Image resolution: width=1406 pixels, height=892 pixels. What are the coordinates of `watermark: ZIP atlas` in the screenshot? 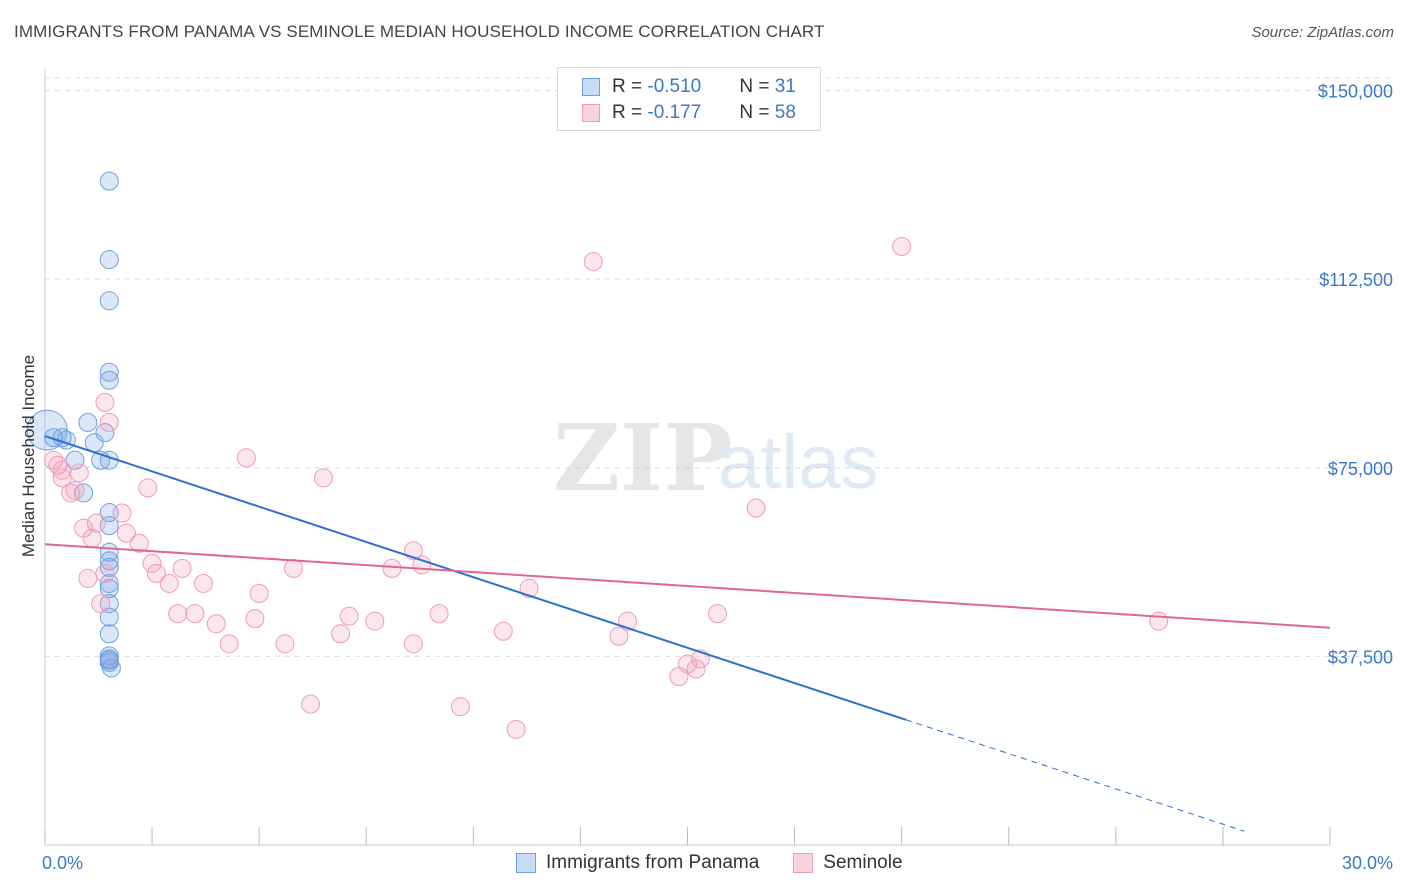 It's located at (716, 458).